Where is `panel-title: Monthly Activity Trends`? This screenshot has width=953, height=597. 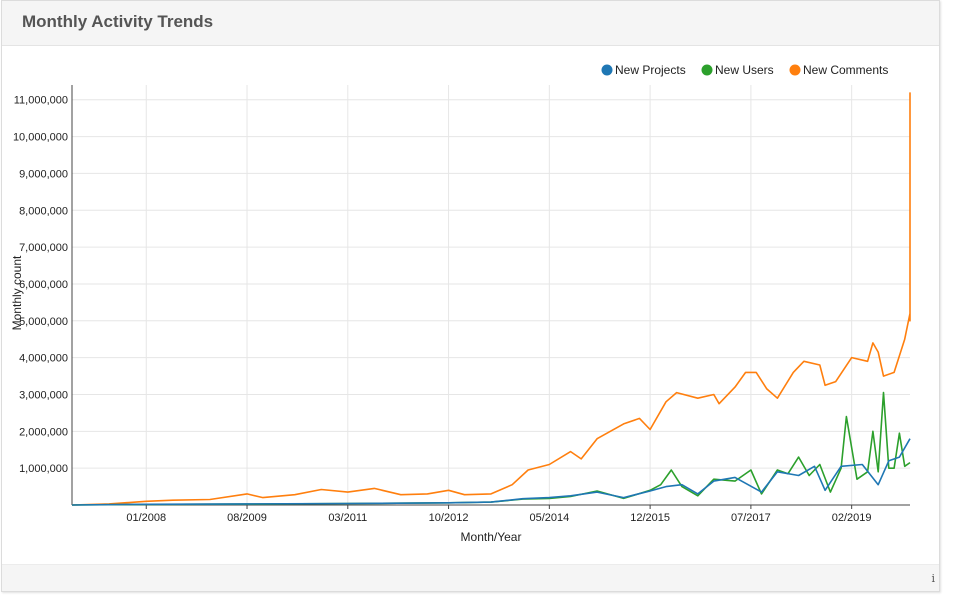 panel-title: Monthly Activity Trends is located at coordinates (118, 21).